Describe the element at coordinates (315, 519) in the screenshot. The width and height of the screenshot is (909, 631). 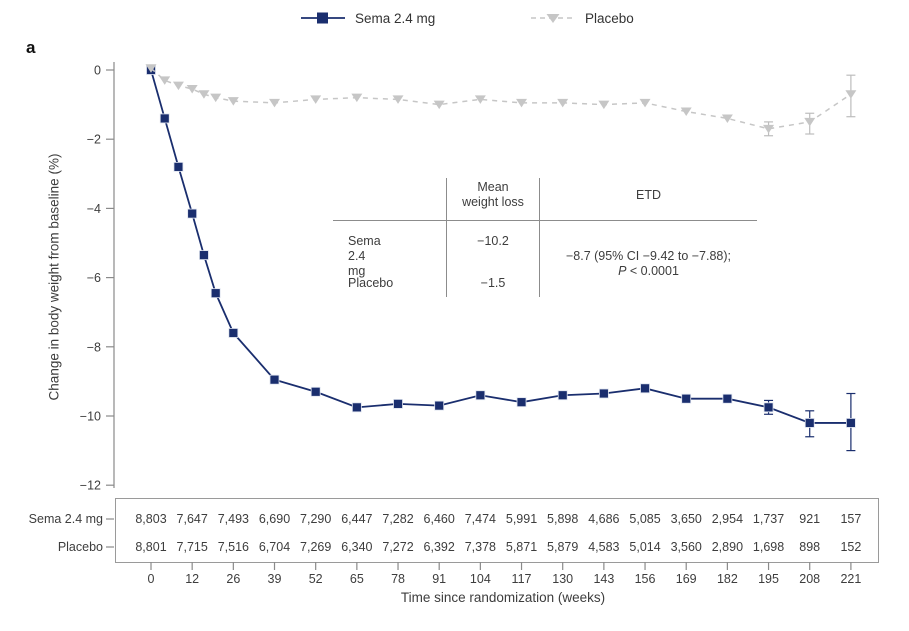
I see `svg-text: 7,290` at that location.